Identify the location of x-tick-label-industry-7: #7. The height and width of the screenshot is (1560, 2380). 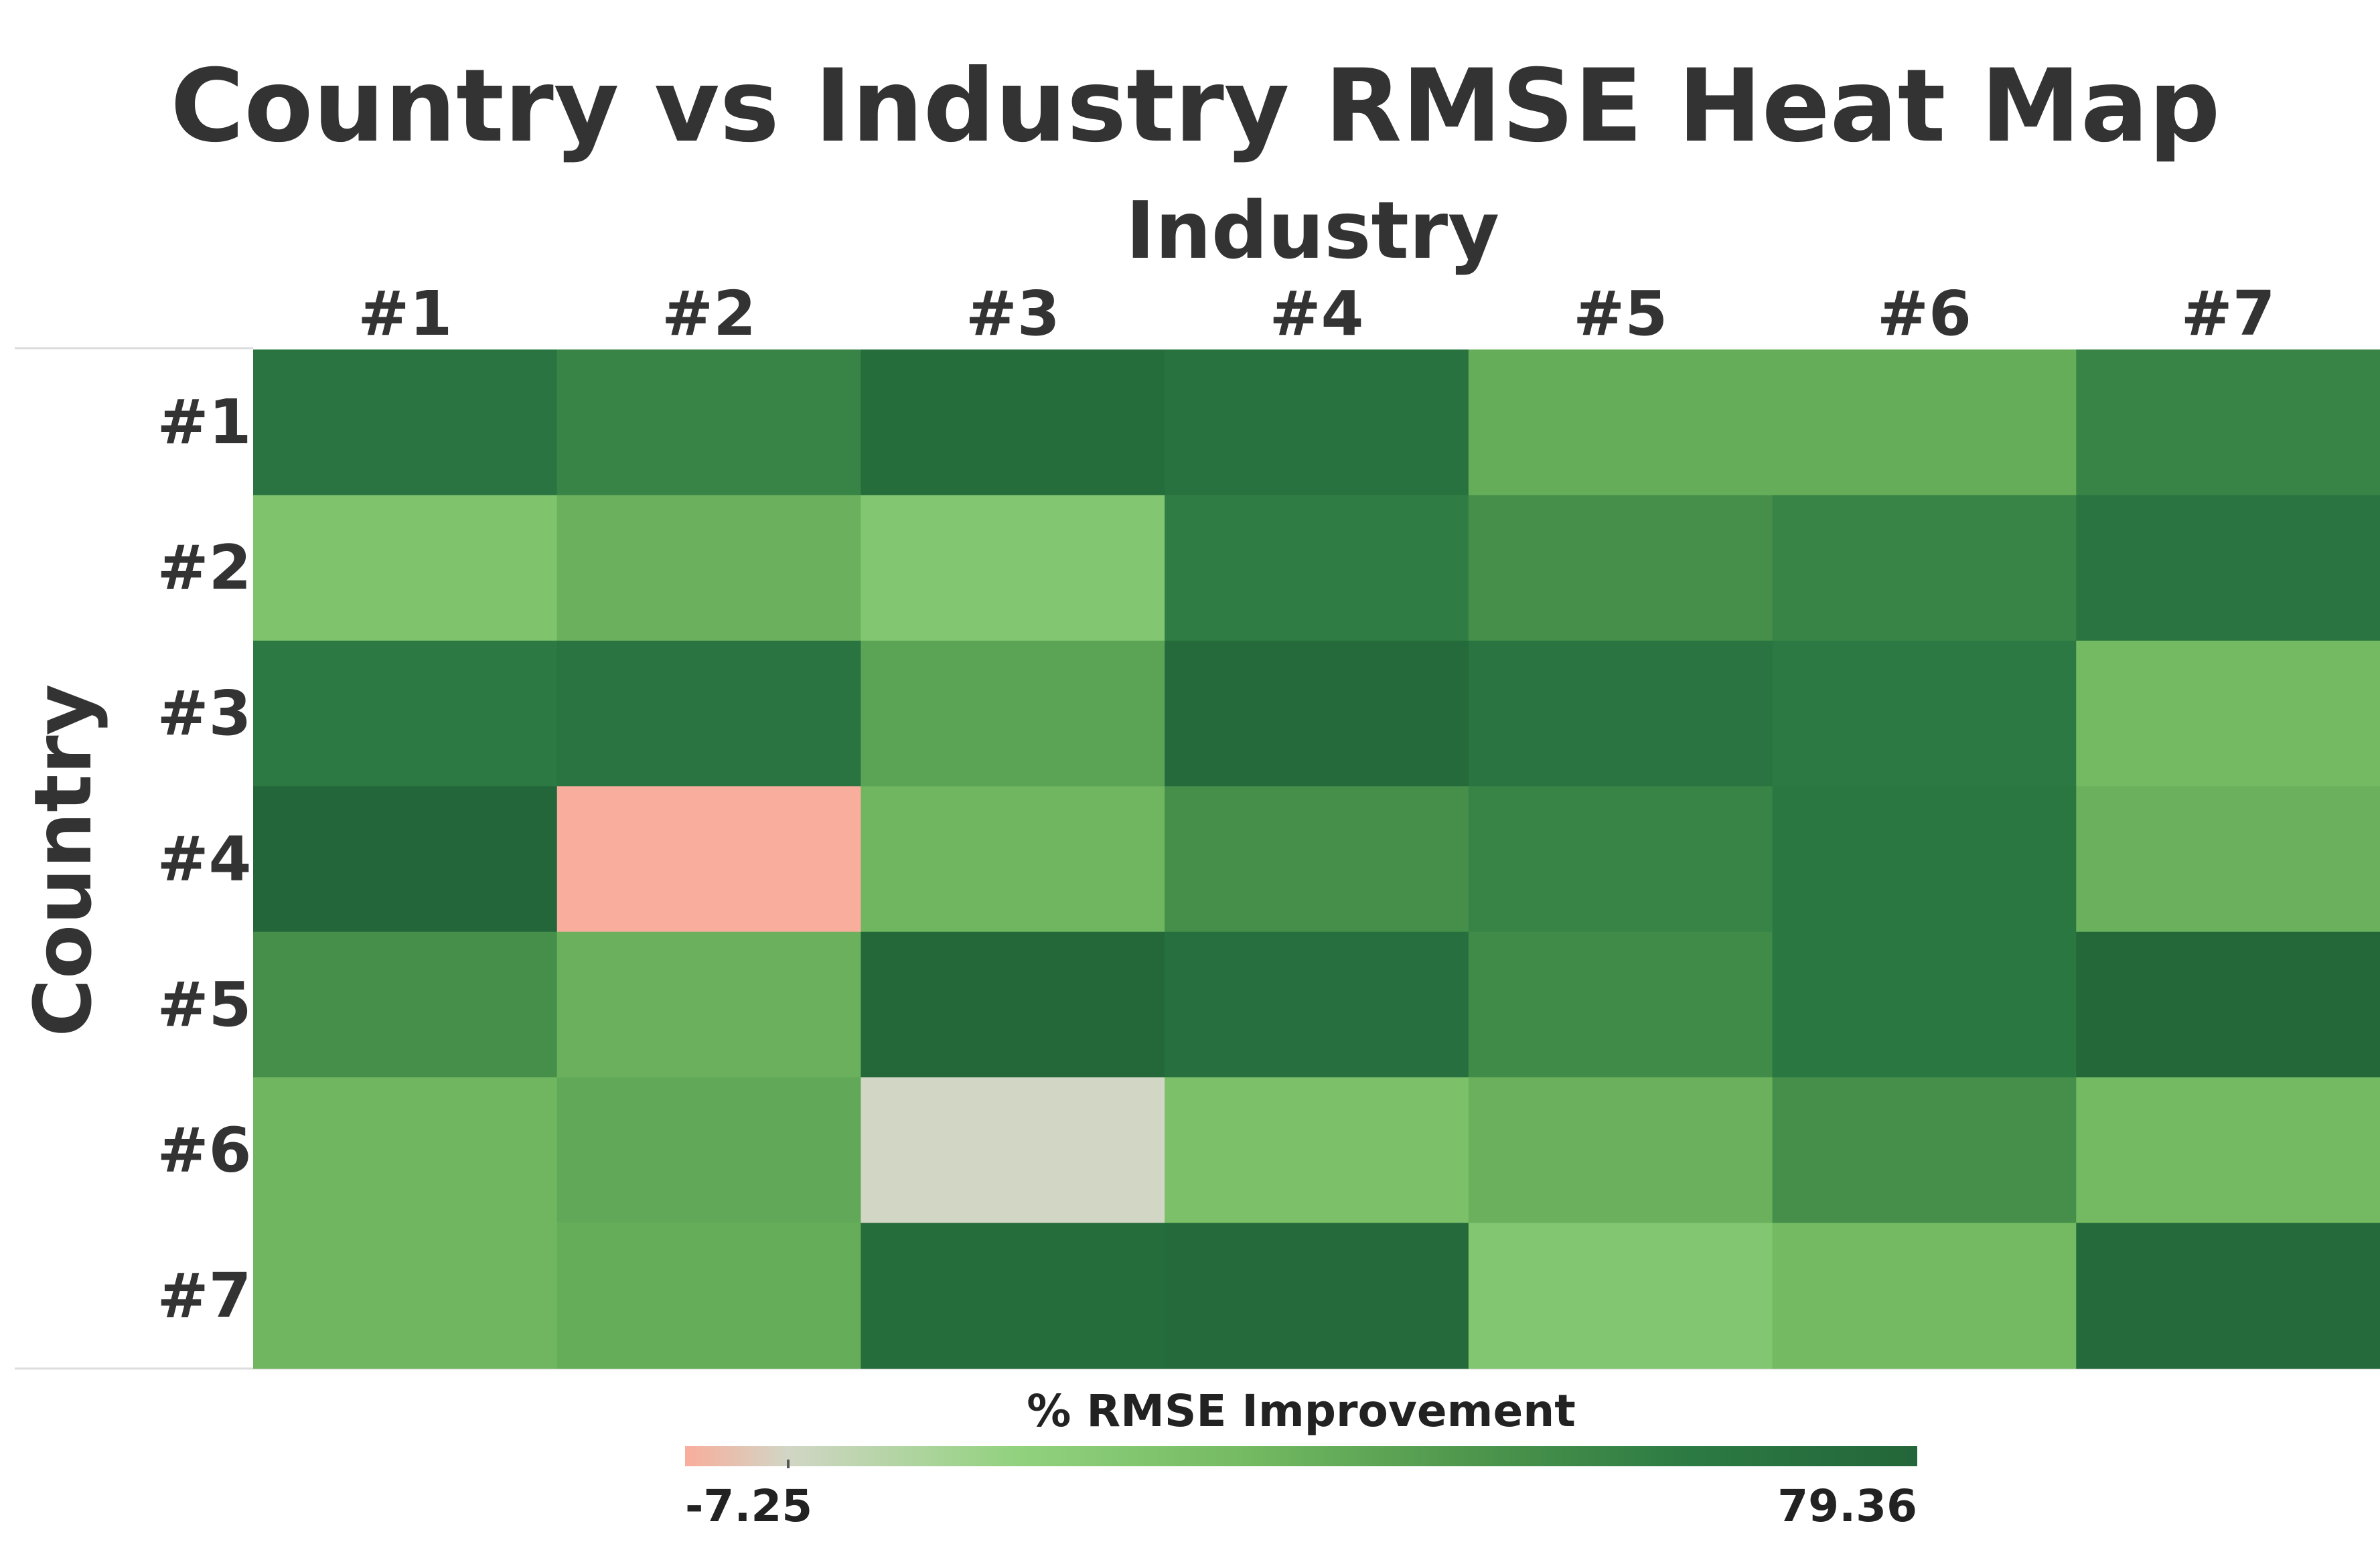
(2228, 313).